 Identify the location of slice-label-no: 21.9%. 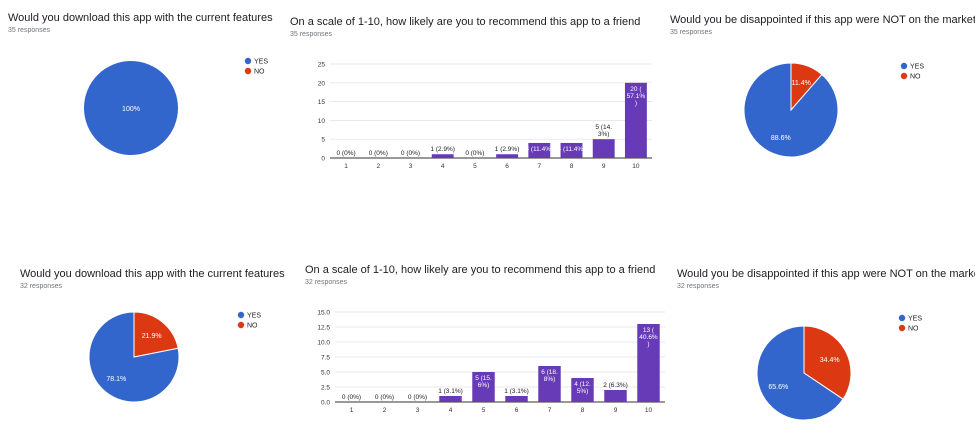
(152, 336).